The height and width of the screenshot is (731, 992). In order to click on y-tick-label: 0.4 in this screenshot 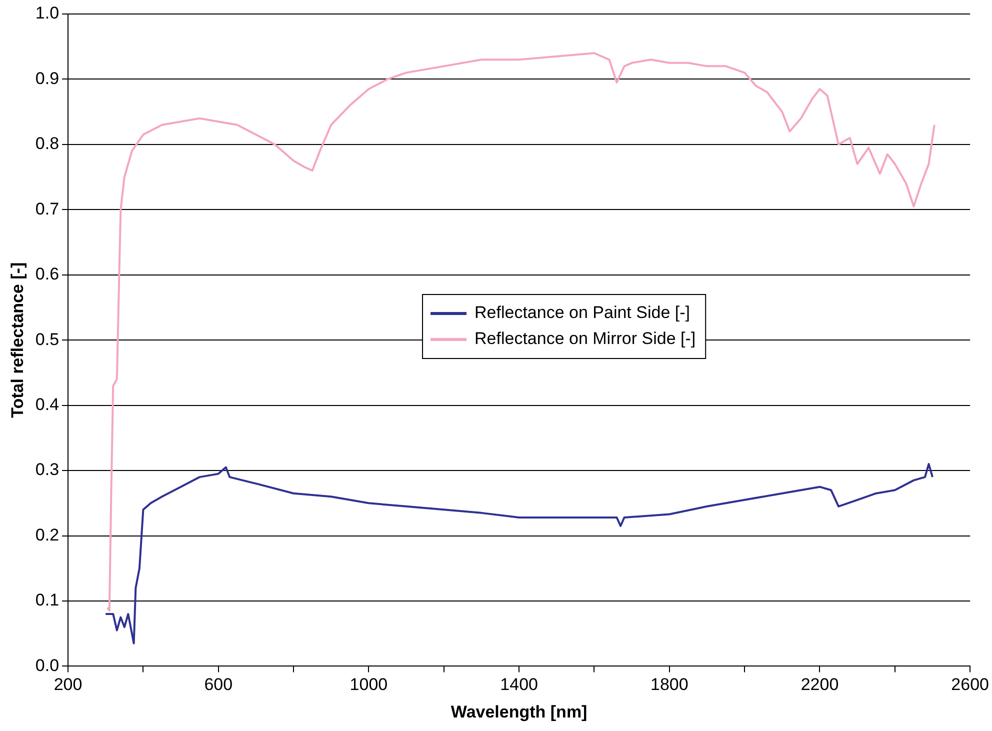, I will do `click(47, 404)`.